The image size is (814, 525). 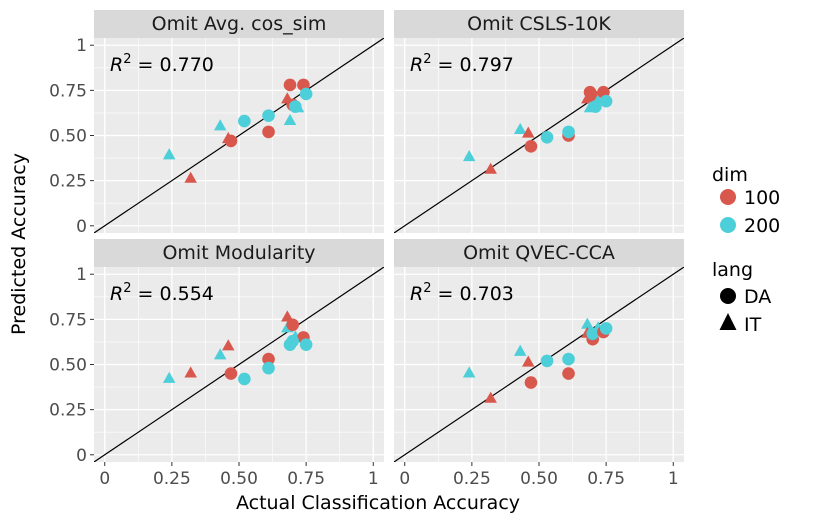 I want to click on legend-dim-200-label: 200, so click(x=762, y=226).